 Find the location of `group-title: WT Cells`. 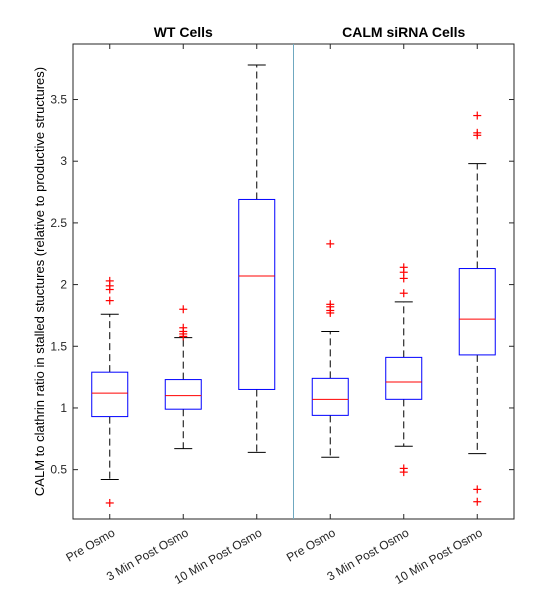

group-title: WT Cells is located at coordinates (183, 32).